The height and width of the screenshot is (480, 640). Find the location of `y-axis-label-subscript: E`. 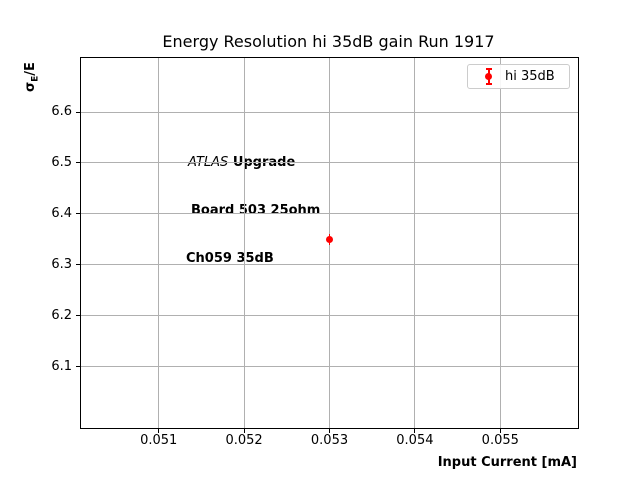

y-axis-label-subscript: E is located at coordinates (35, 78).